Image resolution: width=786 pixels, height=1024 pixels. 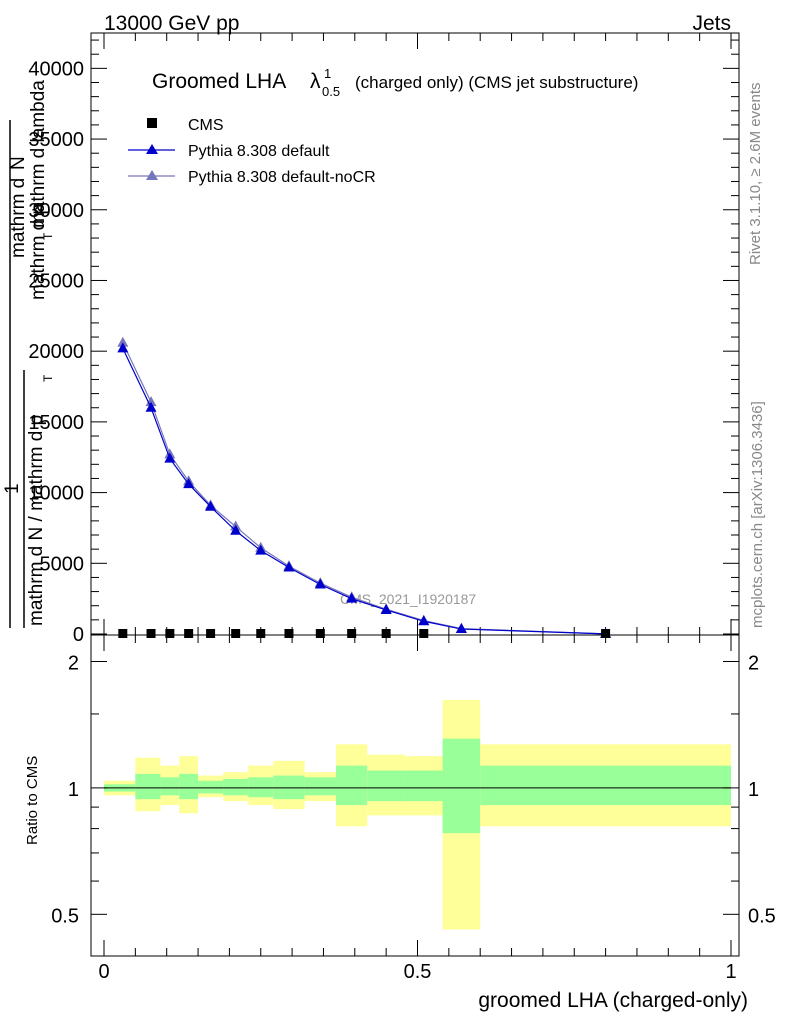 What do you see at coordinates (103, 972) in the screenshot?
I see `x-tick-label: 0` at bounding box center [103, 972].